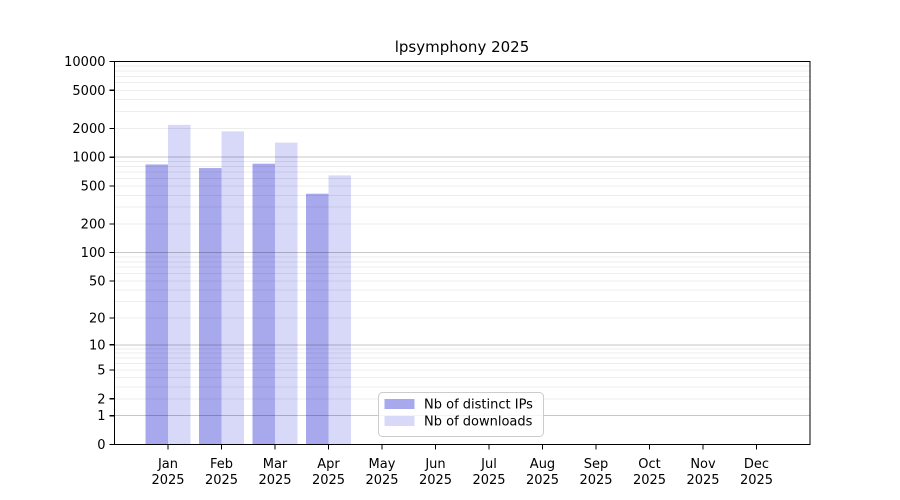  Describe the element at coordinates (88, 129) in the screenshot. I see `y-tick-label: 2000` at that location.